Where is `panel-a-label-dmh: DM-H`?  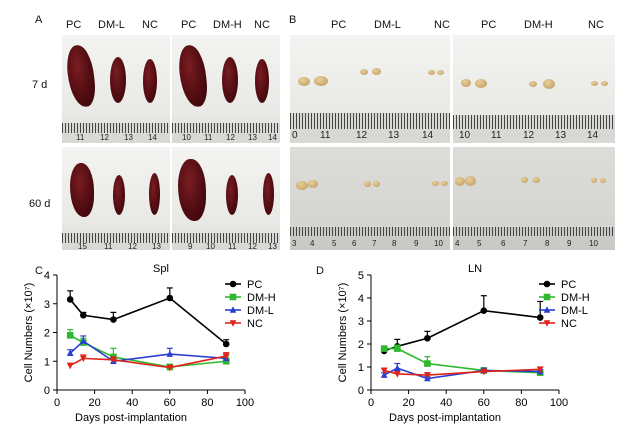 panel-a-label-dmh: DM-H is located at coordinates (227, 25).